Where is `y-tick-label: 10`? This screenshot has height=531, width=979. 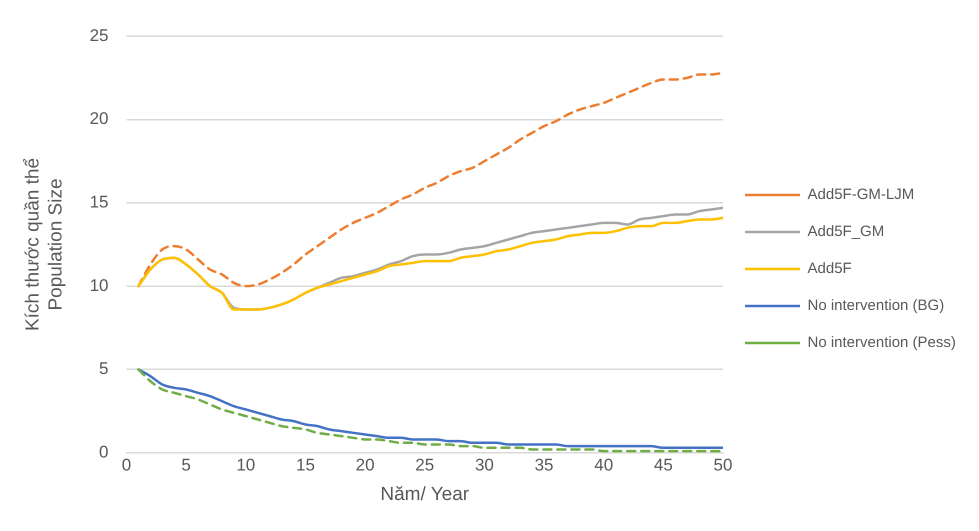 y-tick-label: 10 is located at coordinates (99, 285).